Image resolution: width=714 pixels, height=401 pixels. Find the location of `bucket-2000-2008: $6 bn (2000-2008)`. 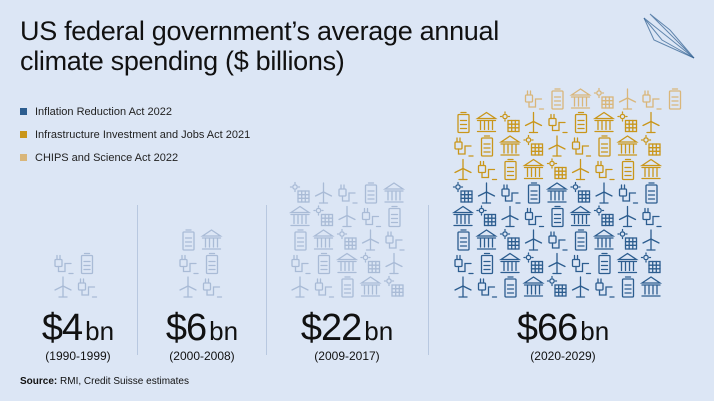

bucket-2000-2008: $6 bn (2000-2008) is located at coordinates (202, 335).